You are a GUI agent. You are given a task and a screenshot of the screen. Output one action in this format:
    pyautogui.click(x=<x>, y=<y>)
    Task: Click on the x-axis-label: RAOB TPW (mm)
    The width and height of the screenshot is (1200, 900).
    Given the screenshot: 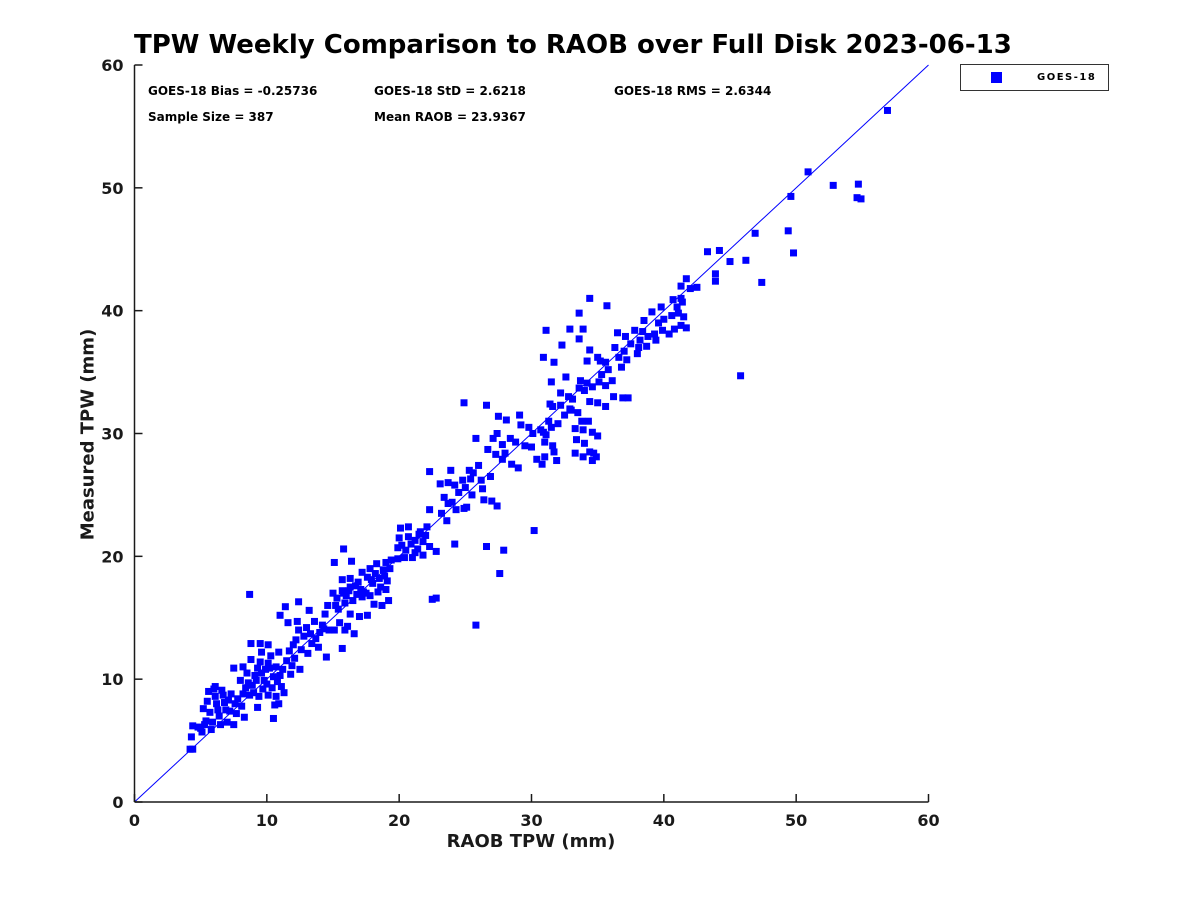 What is the action you would take?
    pyautogui.click(x=531, y=841)
    